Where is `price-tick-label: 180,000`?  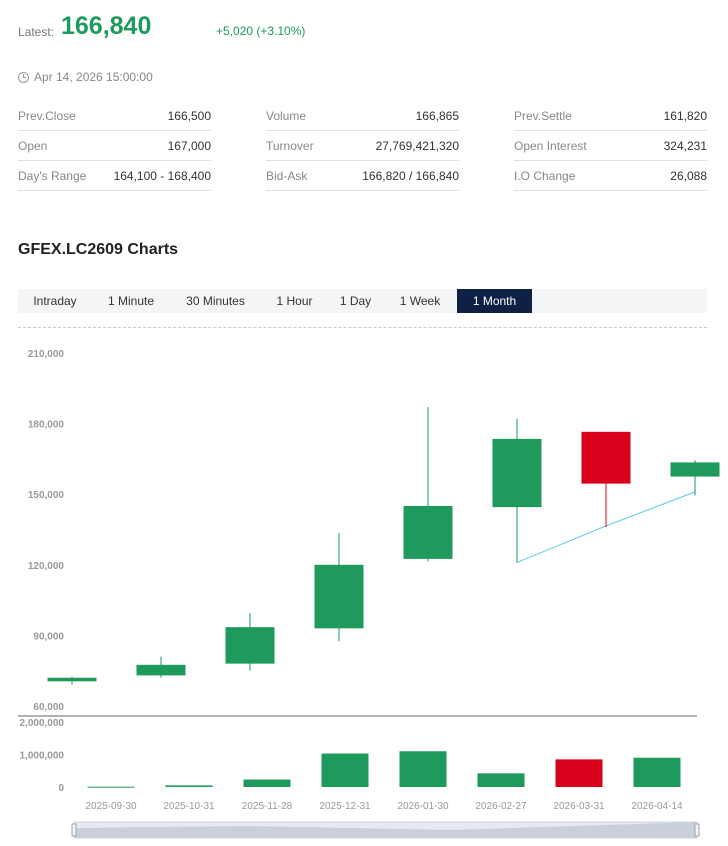
price-tick-label: 180,000 is located at coordinates (46, 425).